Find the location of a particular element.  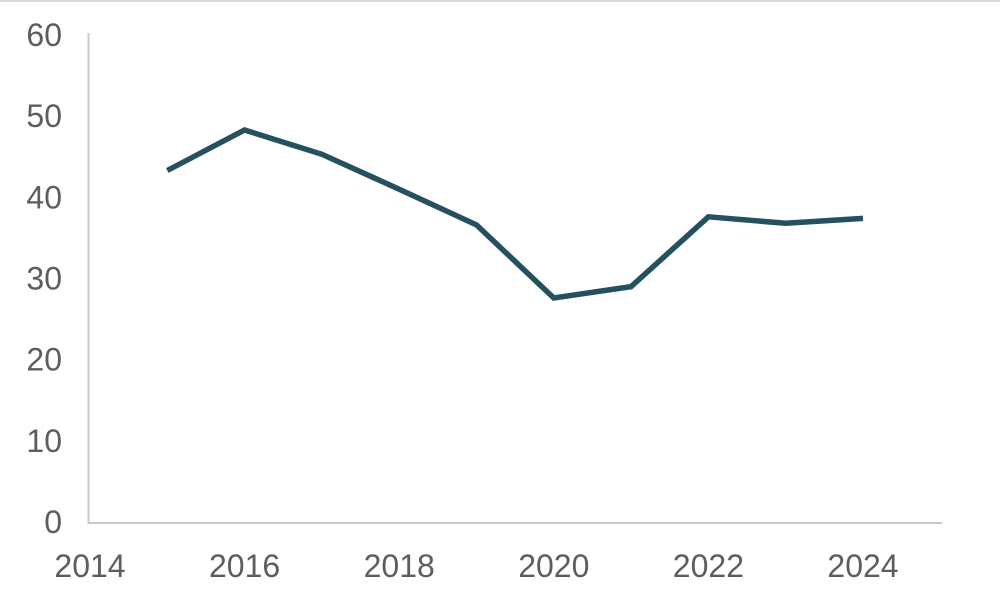

y-tick-label: 10 is located at coordinates (44, 441).